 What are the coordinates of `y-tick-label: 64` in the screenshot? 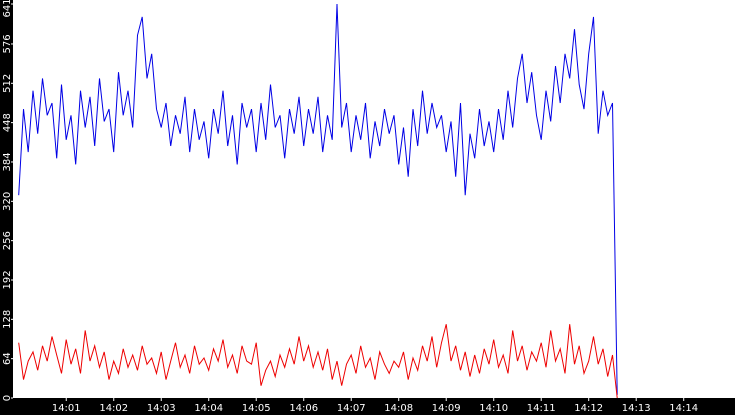 It's located at (7, 358).